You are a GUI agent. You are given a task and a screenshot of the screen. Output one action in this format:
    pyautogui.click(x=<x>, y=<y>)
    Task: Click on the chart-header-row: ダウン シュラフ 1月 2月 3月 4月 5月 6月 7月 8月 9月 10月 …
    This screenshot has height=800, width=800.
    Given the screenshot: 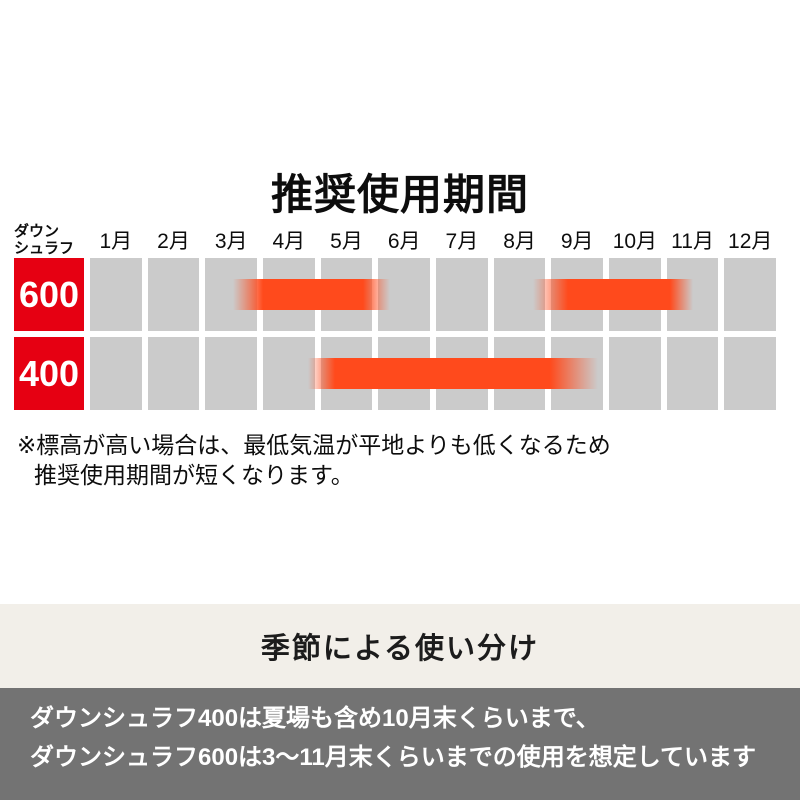 What is the action you would take?
    pyautogui.click(x=395, y=238)
    